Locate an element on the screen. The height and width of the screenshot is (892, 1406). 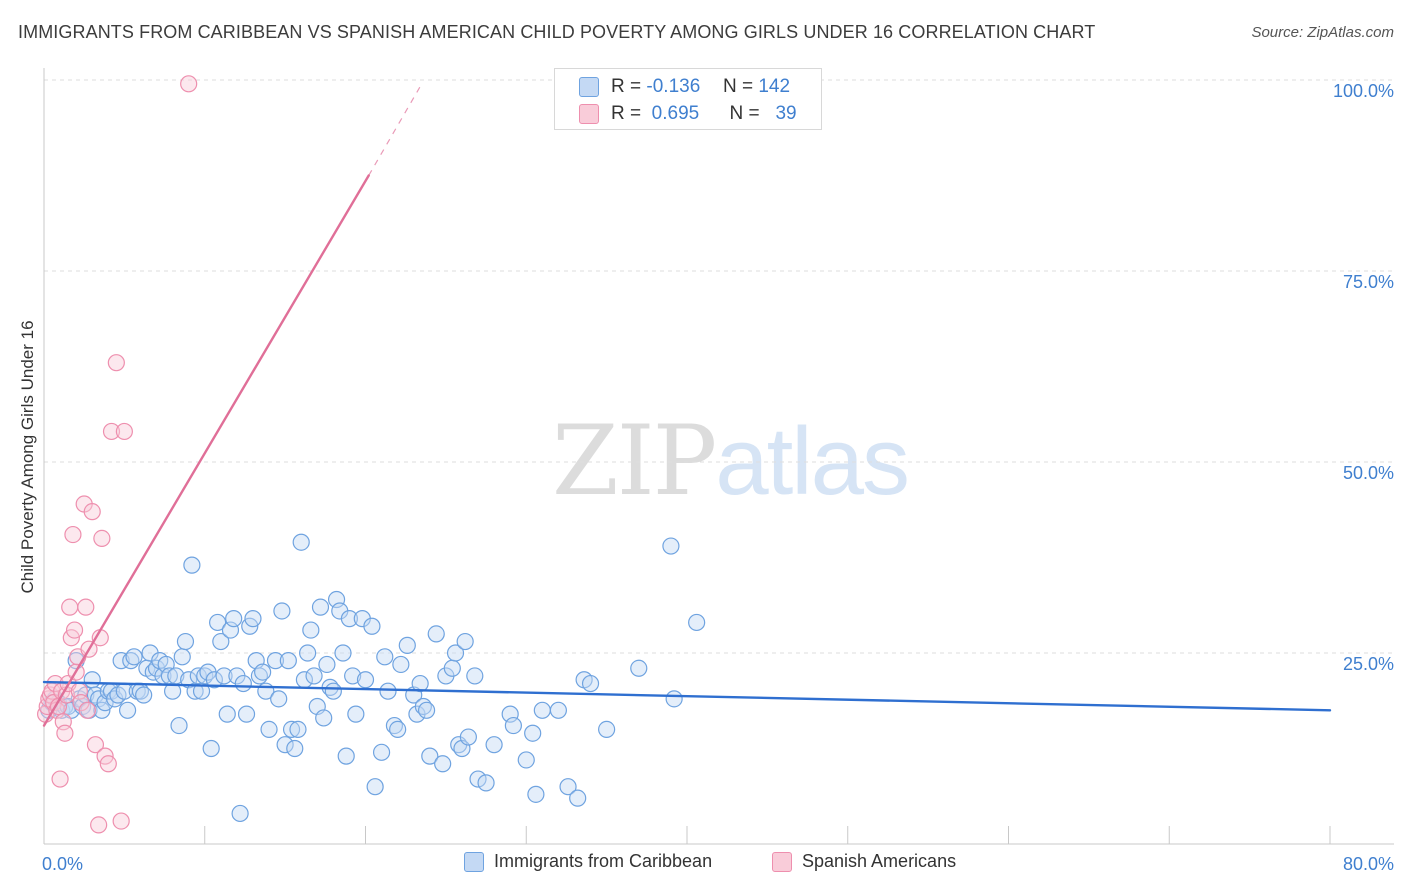
legend-label-caribbean: Immigrants from Caribbean is located at coordinates (603, 861).